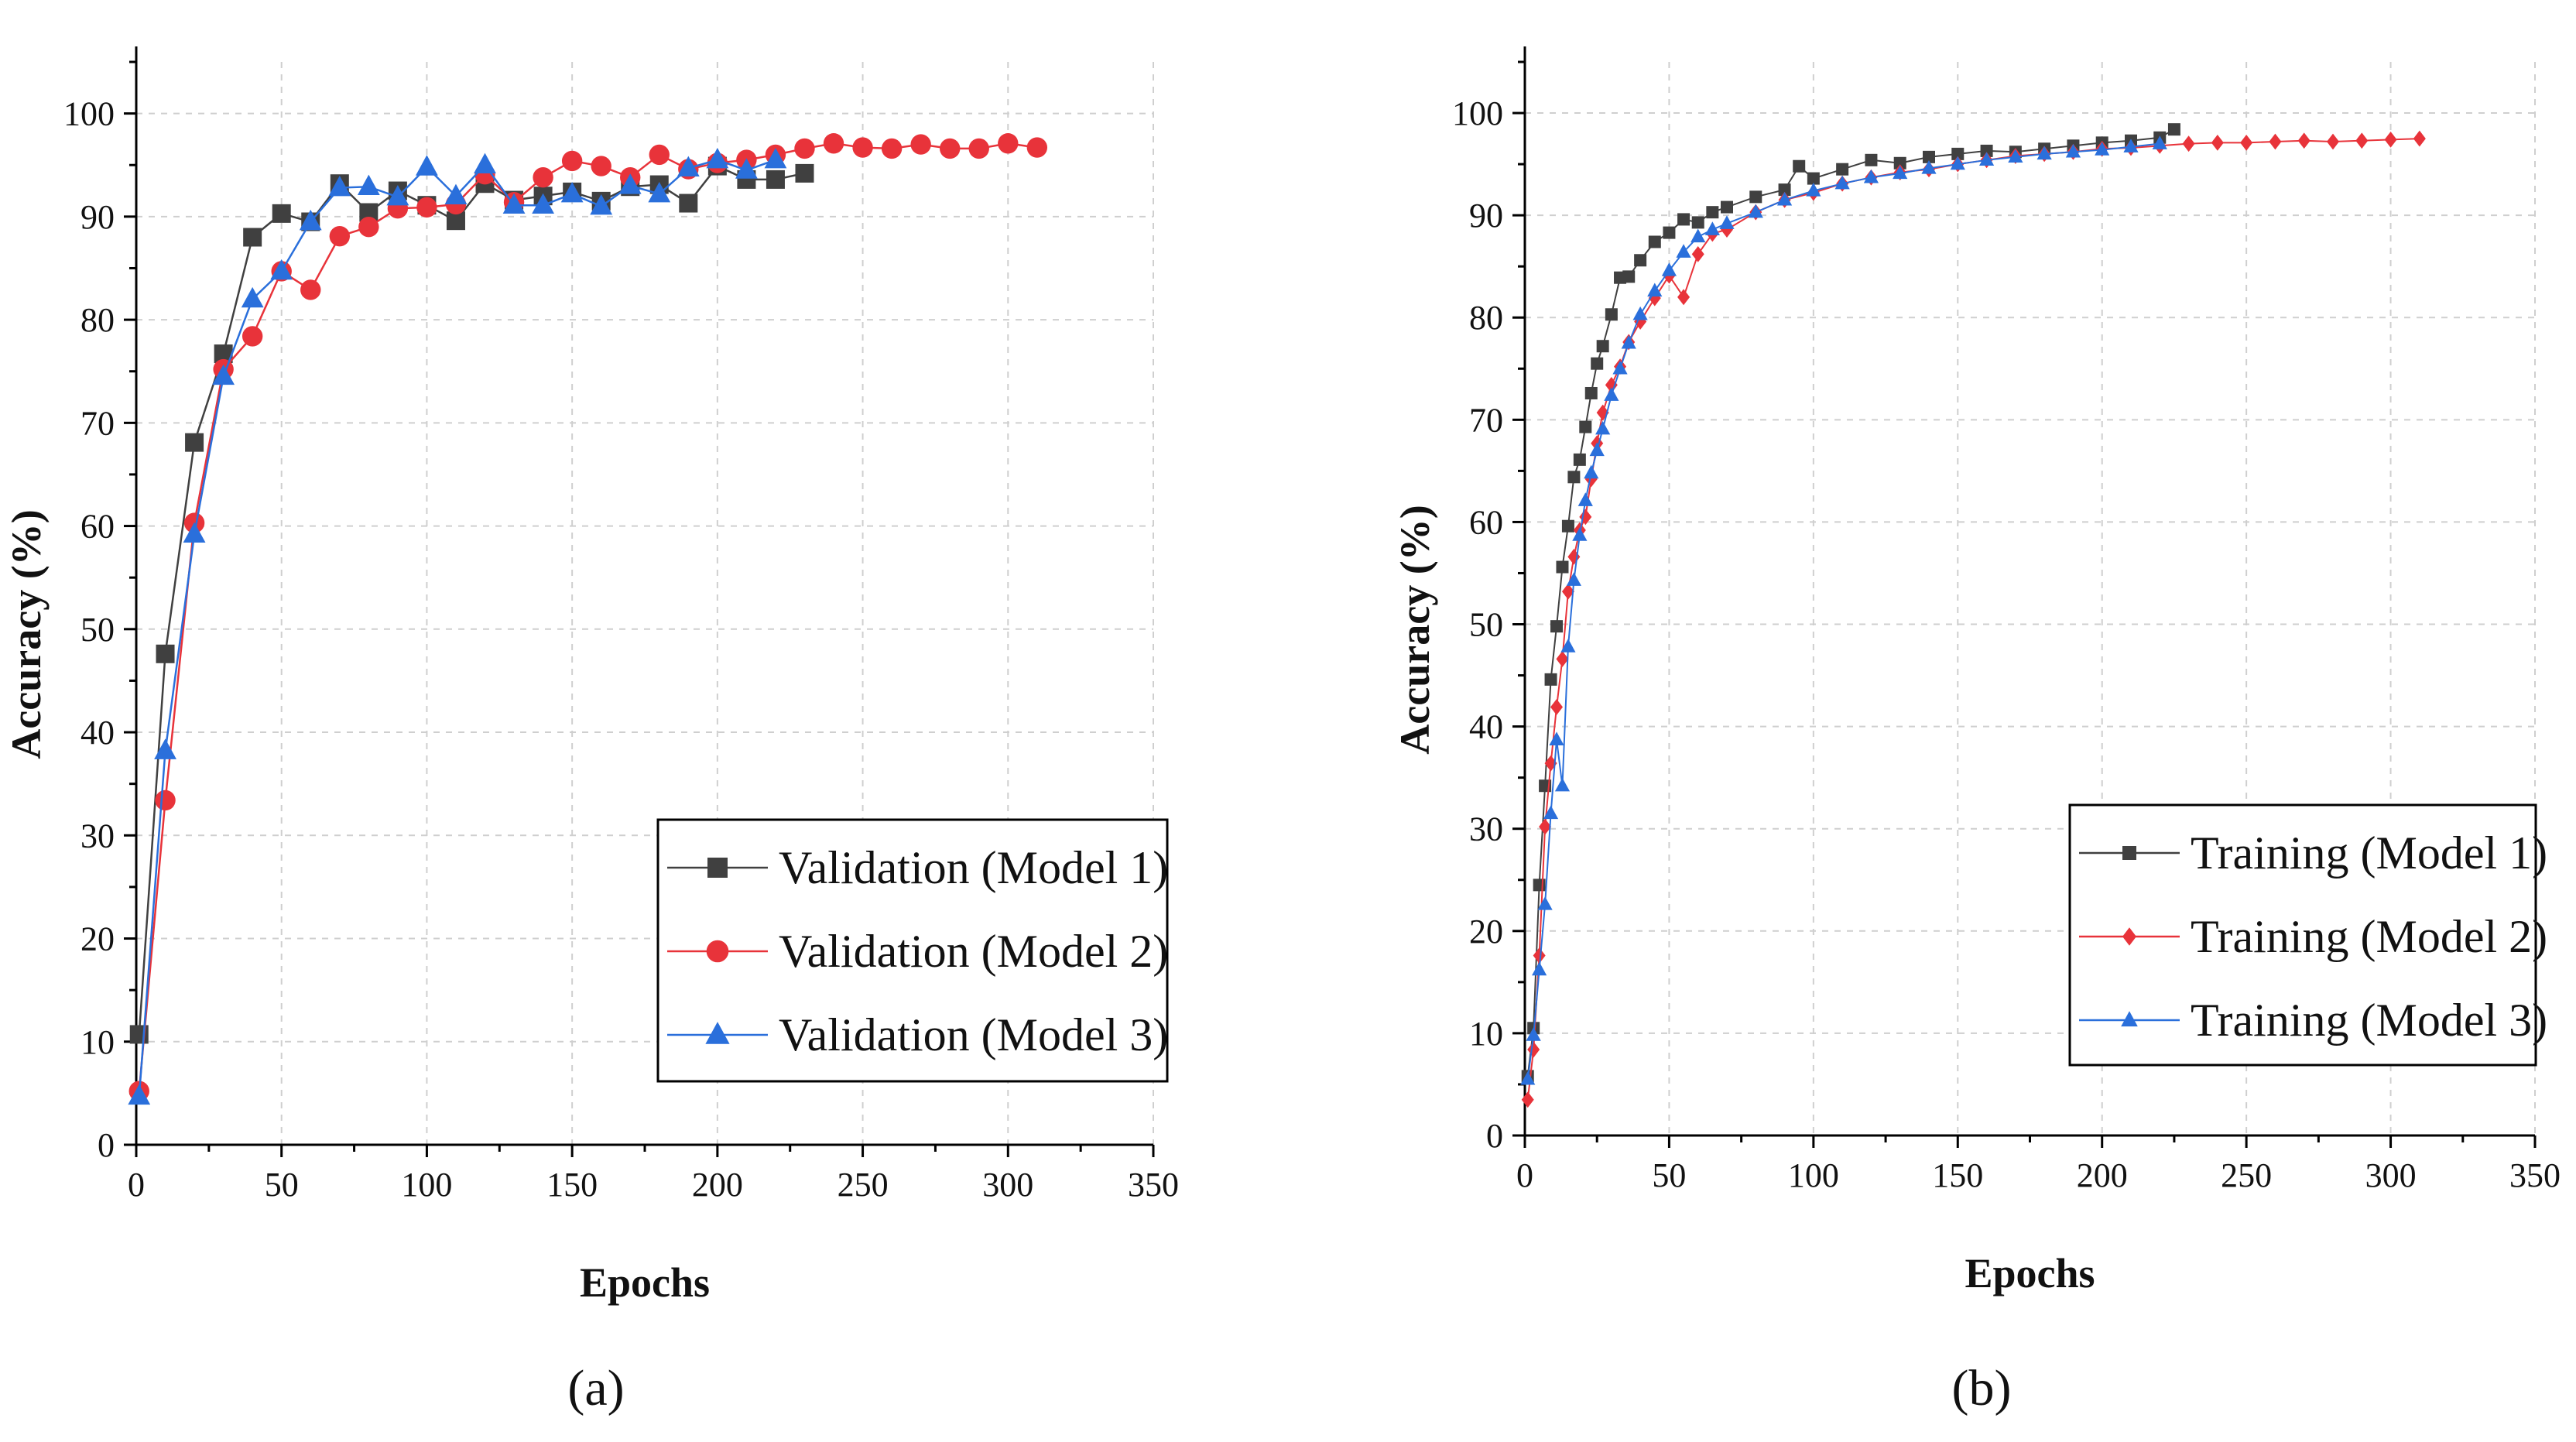 The height and width of the screenshot is (1442, 2576). What do you see at coordinates (97, 217) in the screenshot?
I see `y-tick-label: 90` at bounding box center [97, 217].